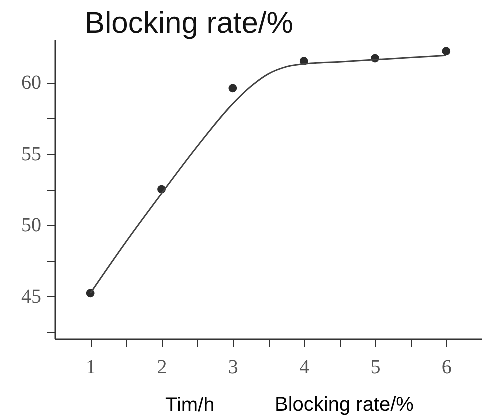  Describe the element at coordinates (344, 405) in the screenshot. I see `text: Blocking rate/%` at that location.